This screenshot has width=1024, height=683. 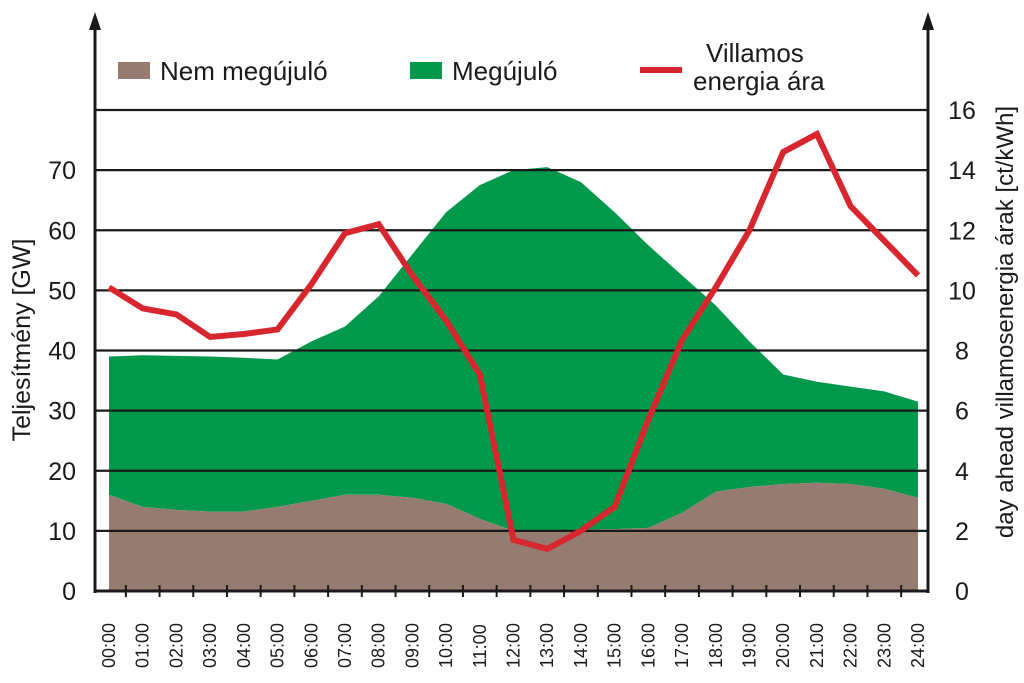 I want to click on x-tick-label: 20:00, so click(x=783, y=645).